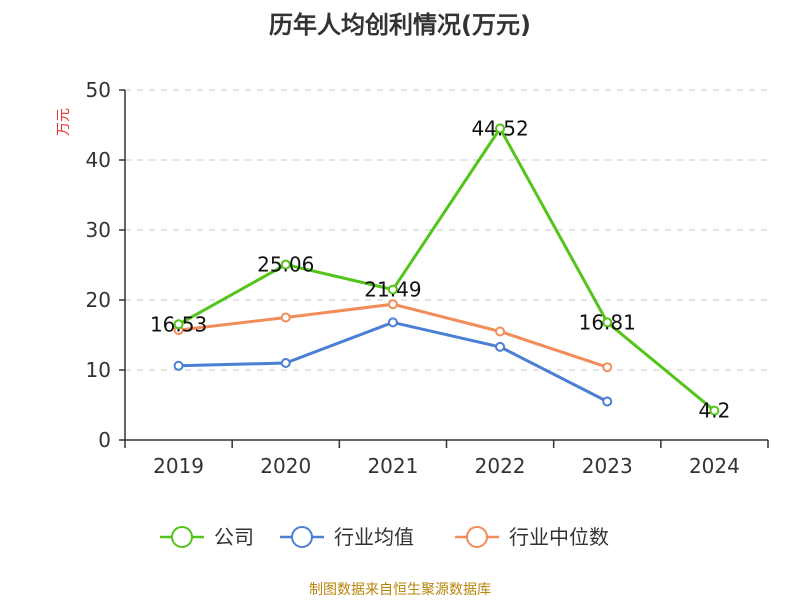 This screenshot has height=600, width=800. Describe the element at coordinates (98, 230) in the screenshot. I see `y-tick-label: 30` at that location.